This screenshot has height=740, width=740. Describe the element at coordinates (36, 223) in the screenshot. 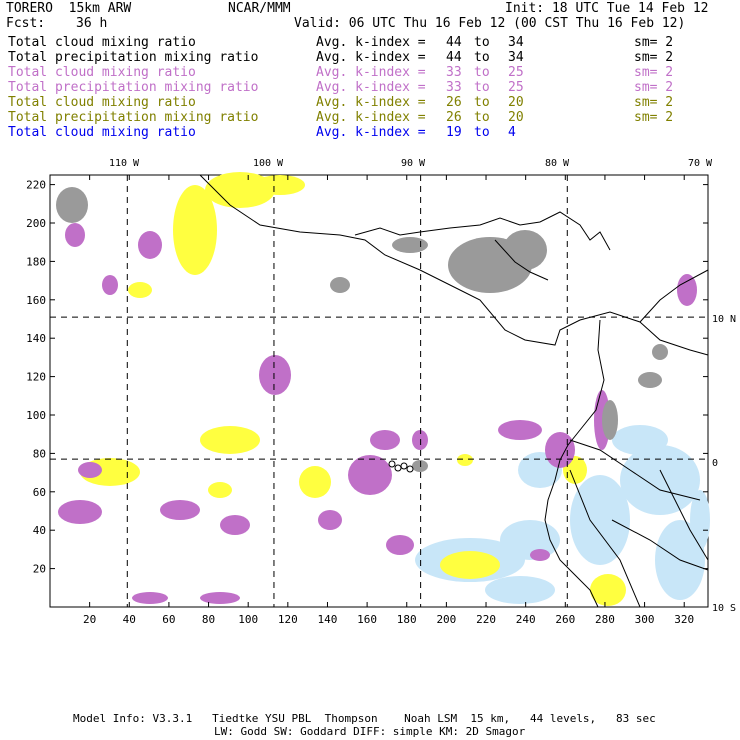

I see `y-tick-label: 200` at that location.